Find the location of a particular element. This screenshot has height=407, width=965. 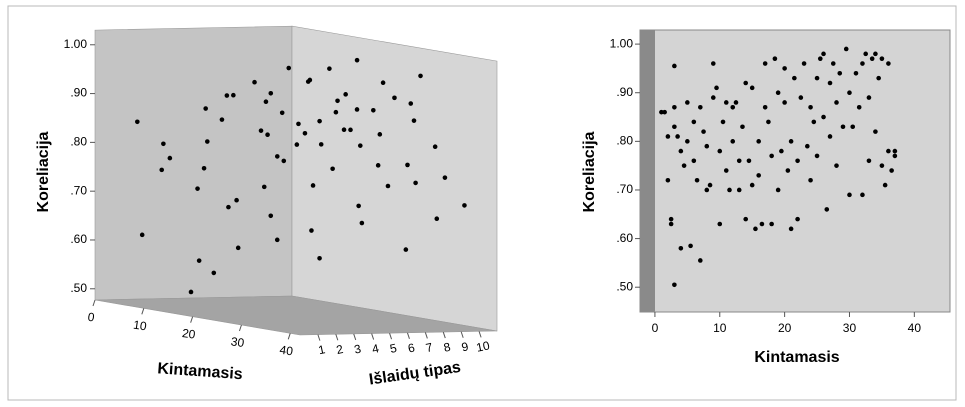

x-tick is located at coordinates (94, 303).